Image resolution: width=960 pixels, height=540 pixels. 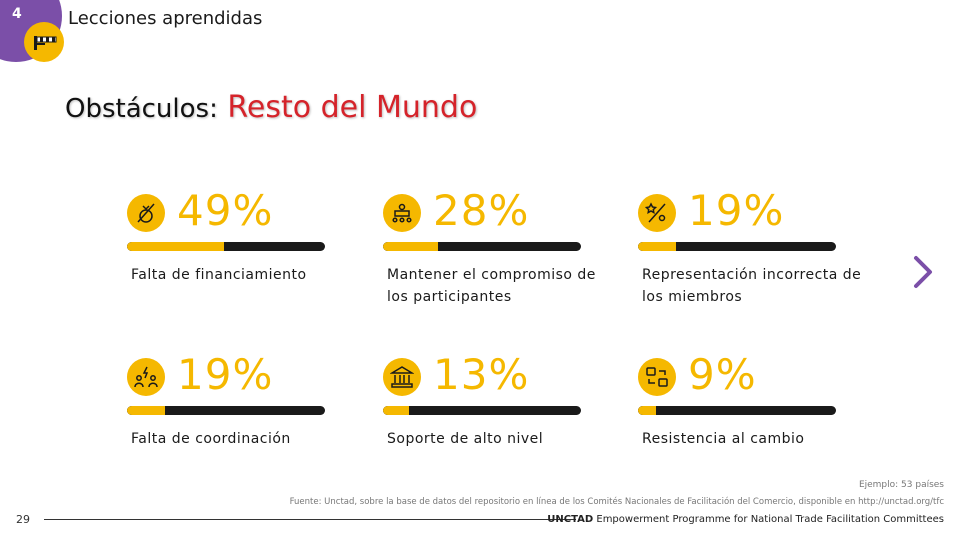 I want to click on stat-label: Resistencia al cambio, so click(x=723, y=439).